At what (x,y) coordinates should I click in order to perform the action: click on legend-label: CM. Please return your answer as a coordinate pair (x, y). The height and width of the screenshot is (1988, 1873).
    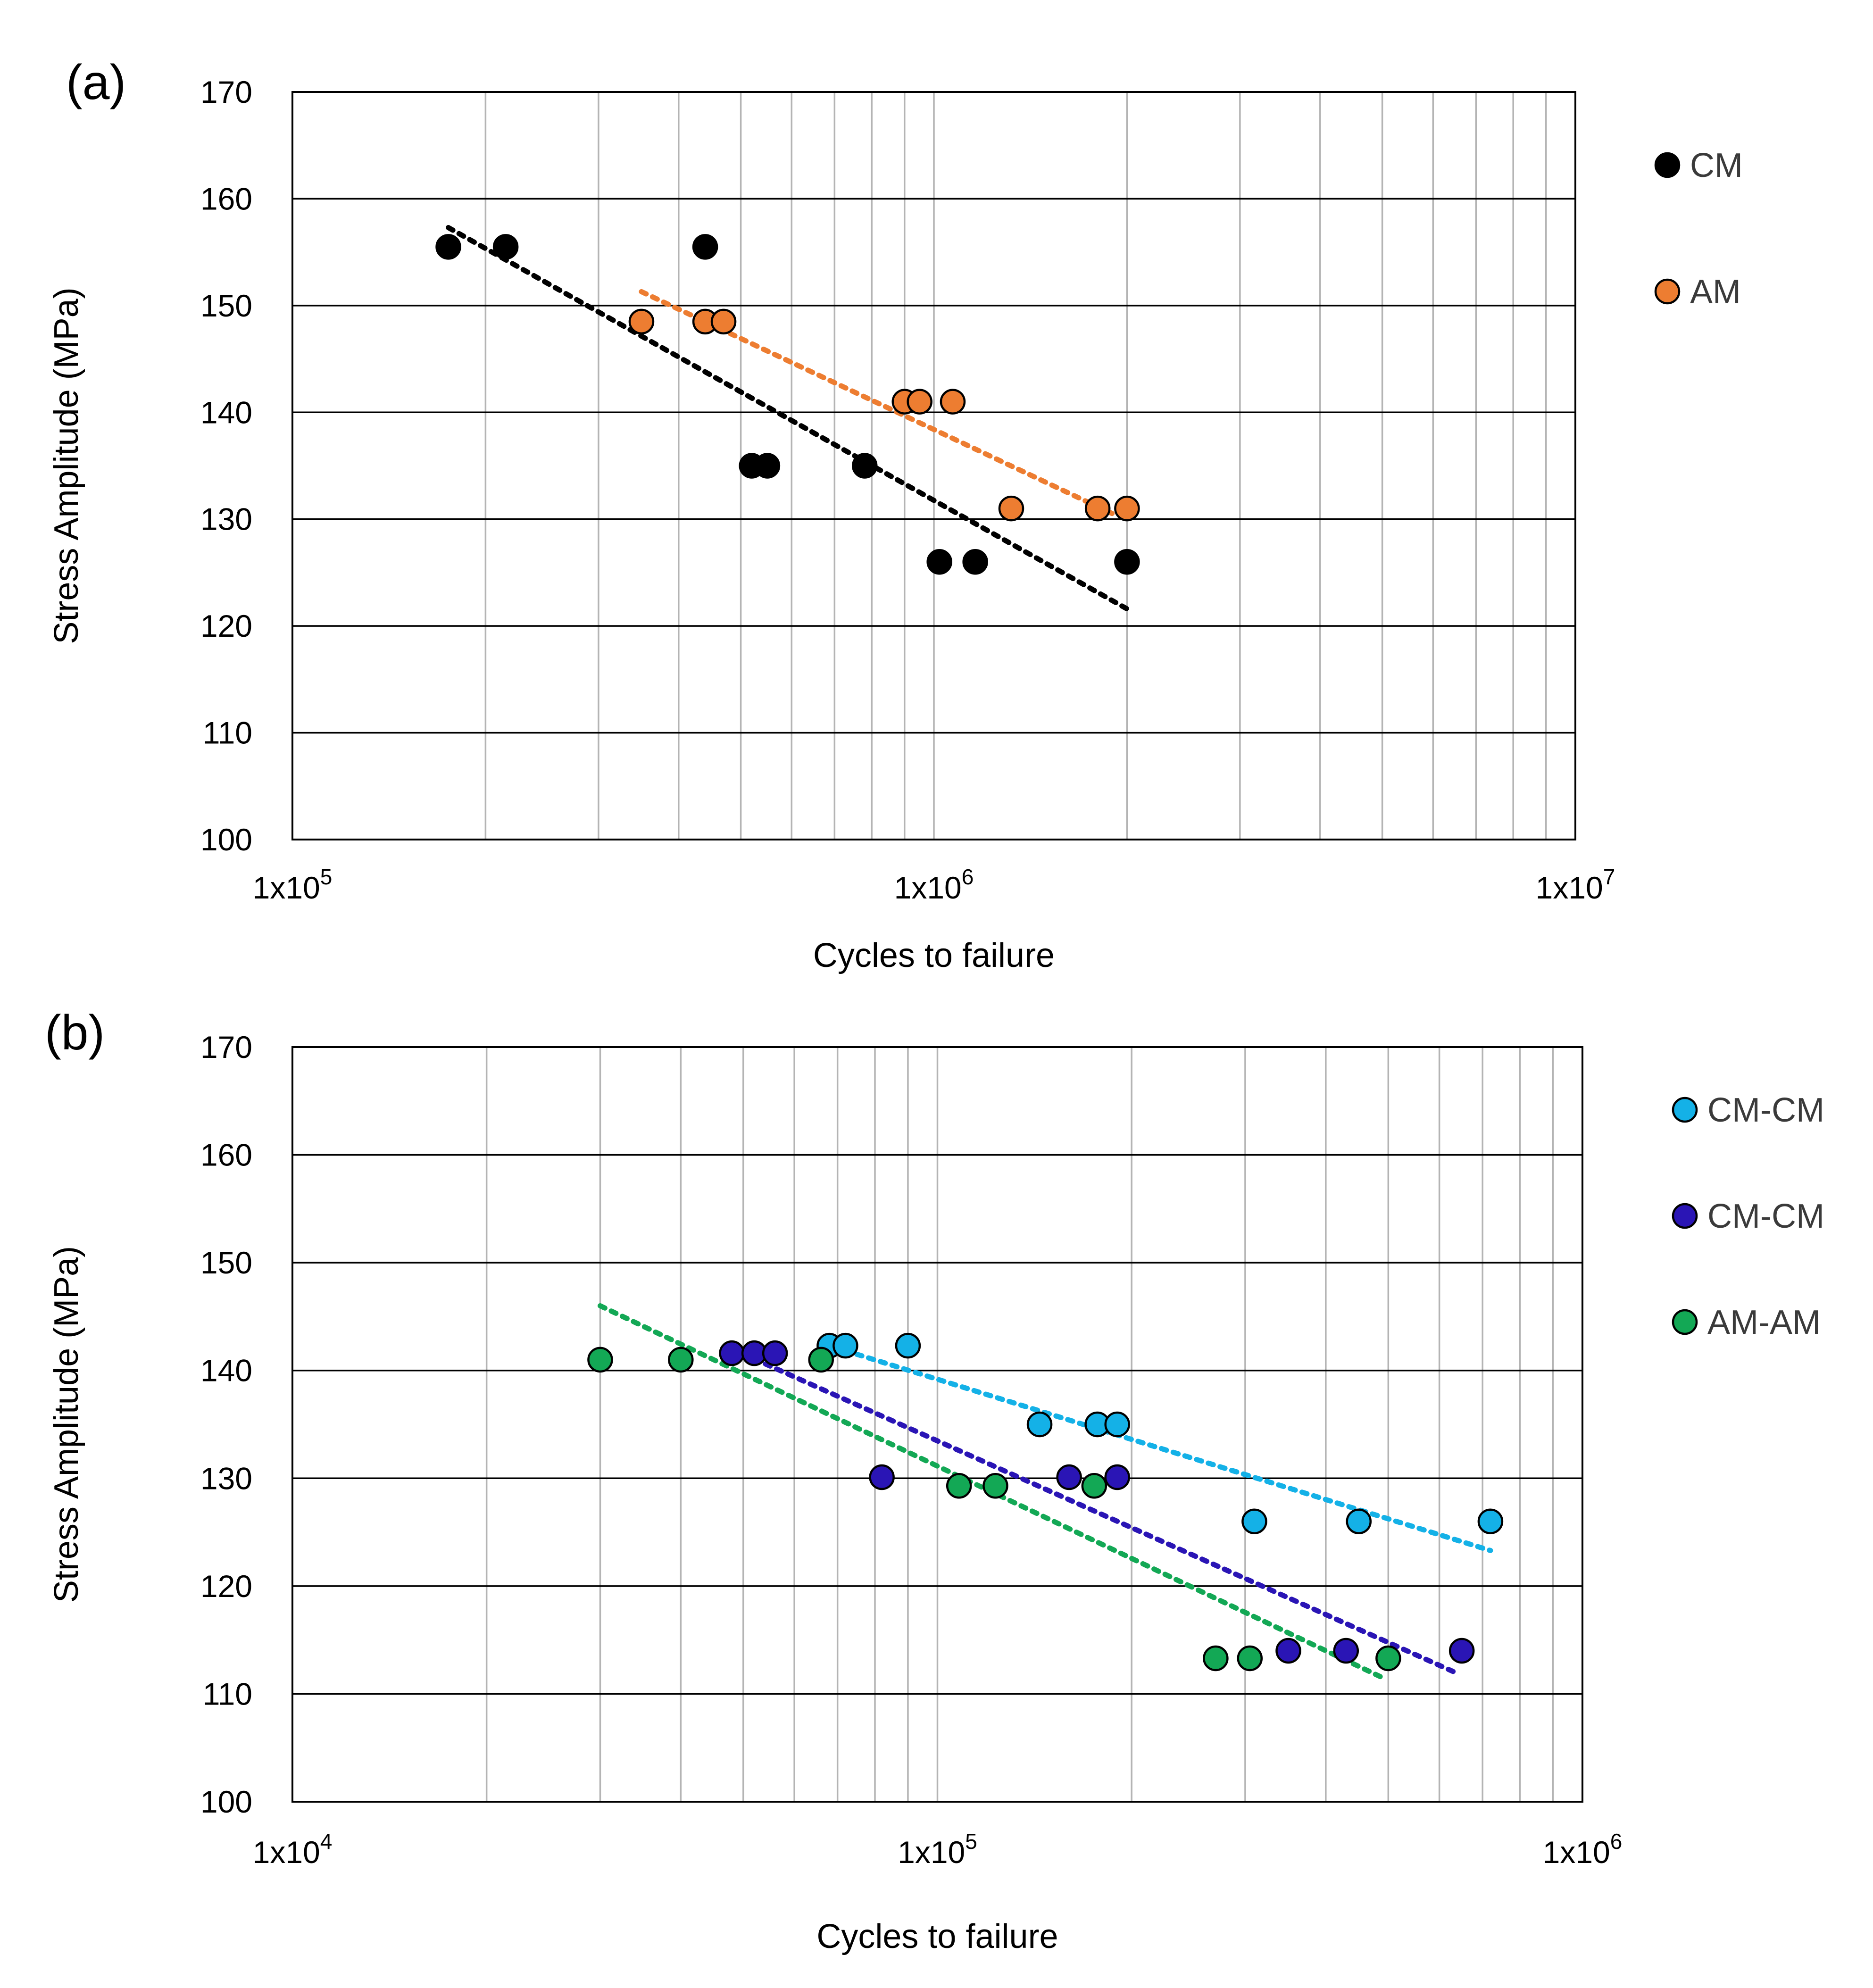
    Looking at the image, I should click on (1716, 166).